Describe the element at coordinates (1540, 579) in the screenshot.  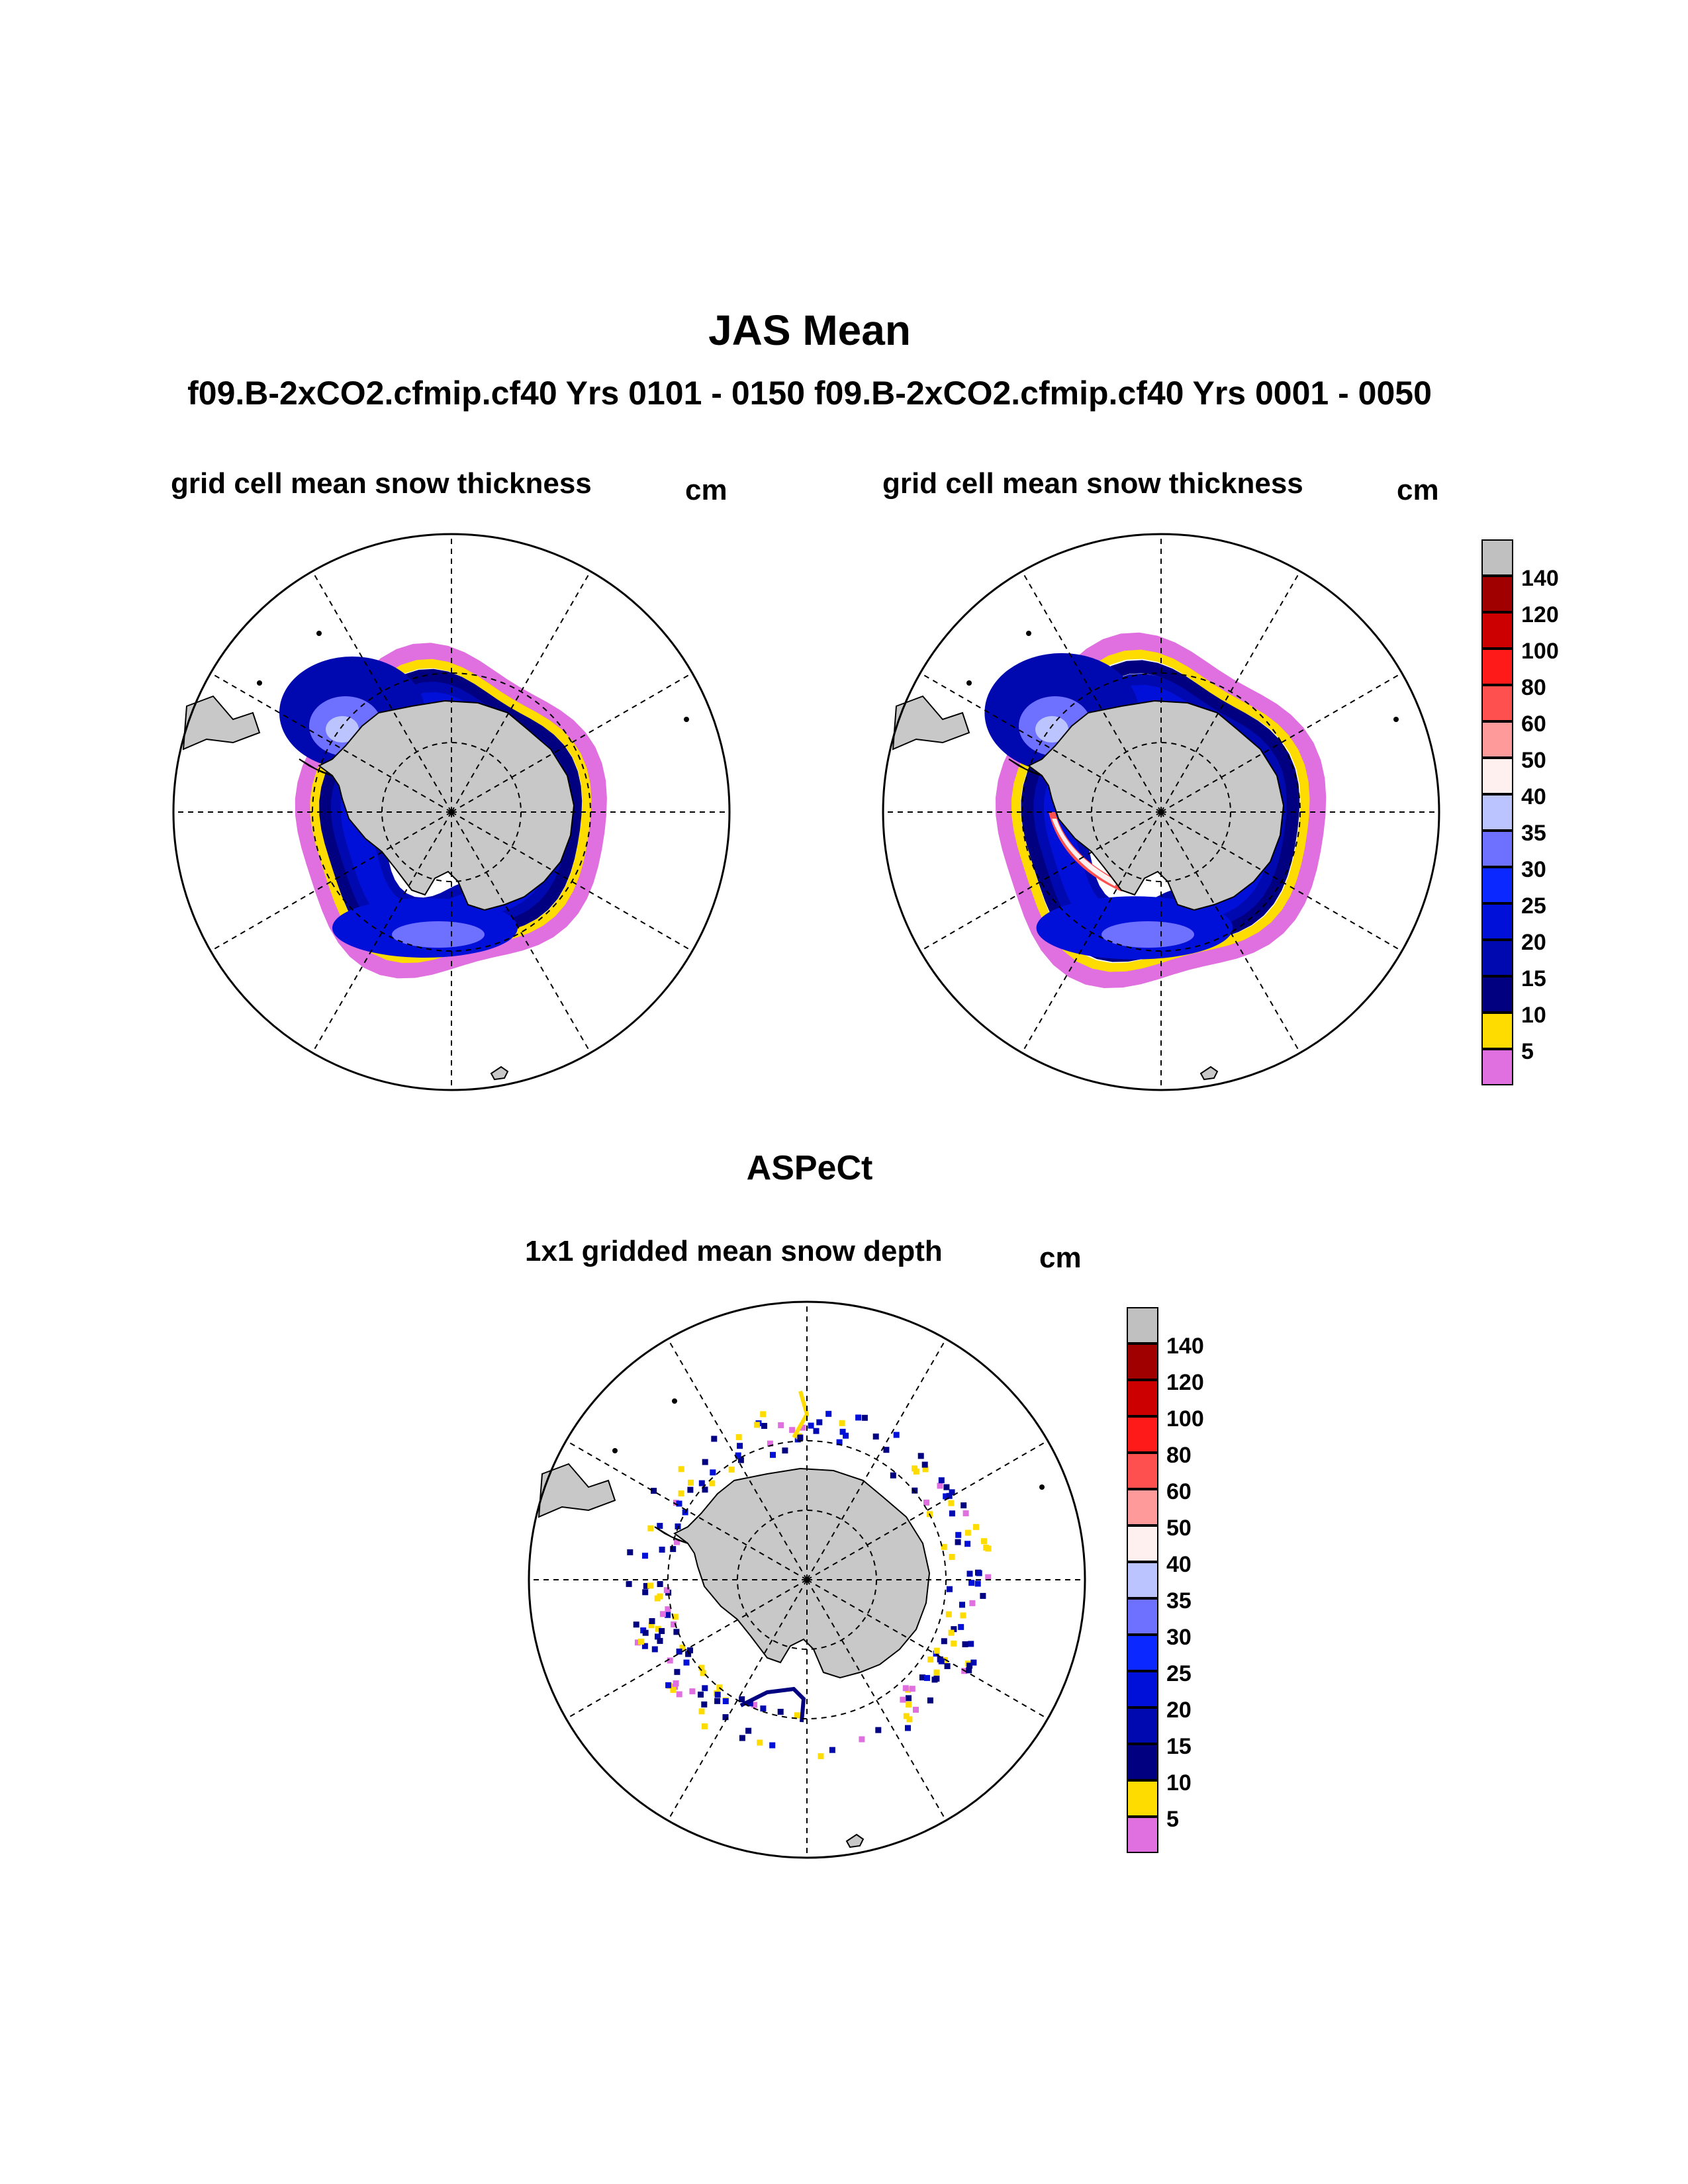
I see `colorbar-label: 140` at that location.